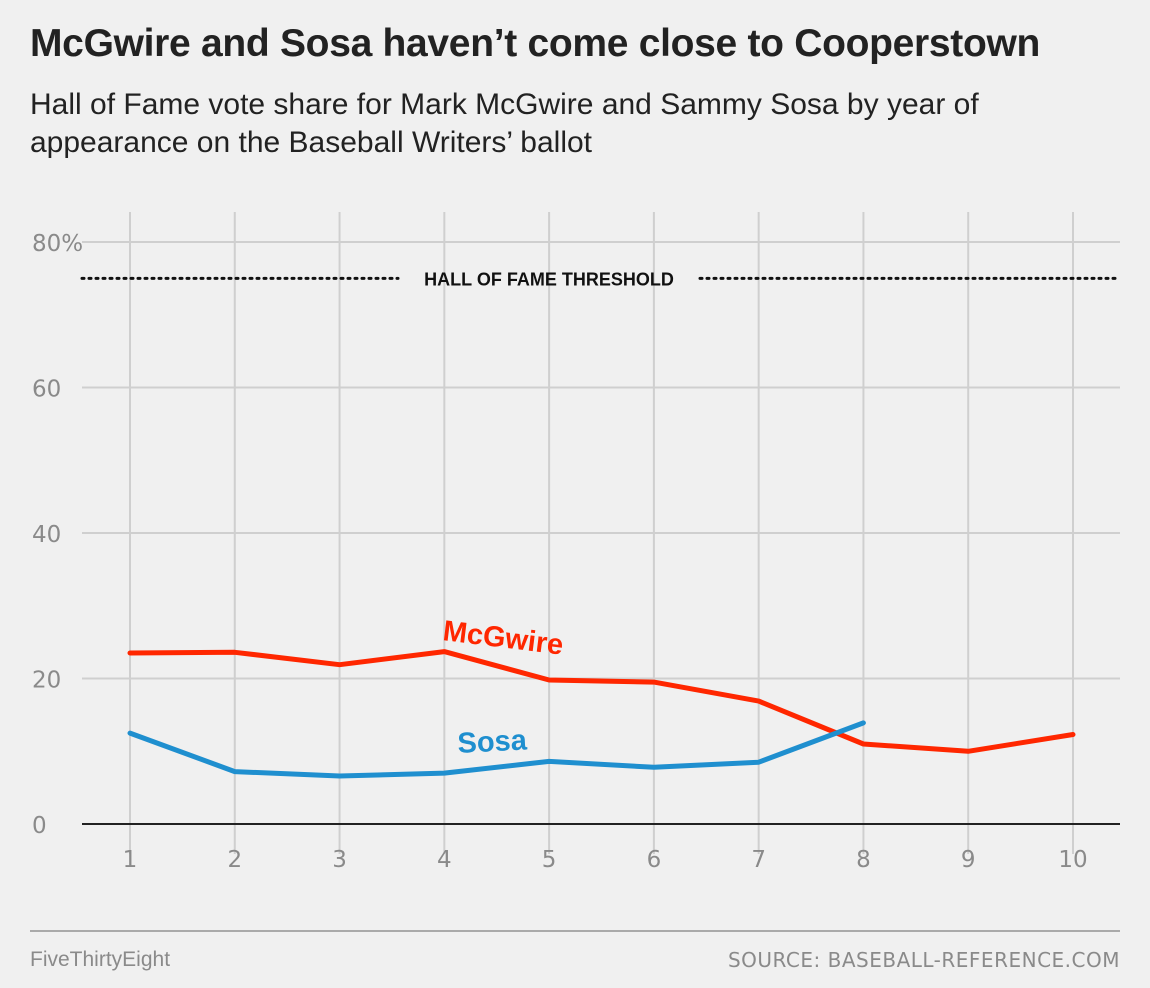  Describe the element at coordinates (923, 960) in the screenshot. I see `source-credit: SOURCE: BASEBALL-REFERENCE.COM` at that location.